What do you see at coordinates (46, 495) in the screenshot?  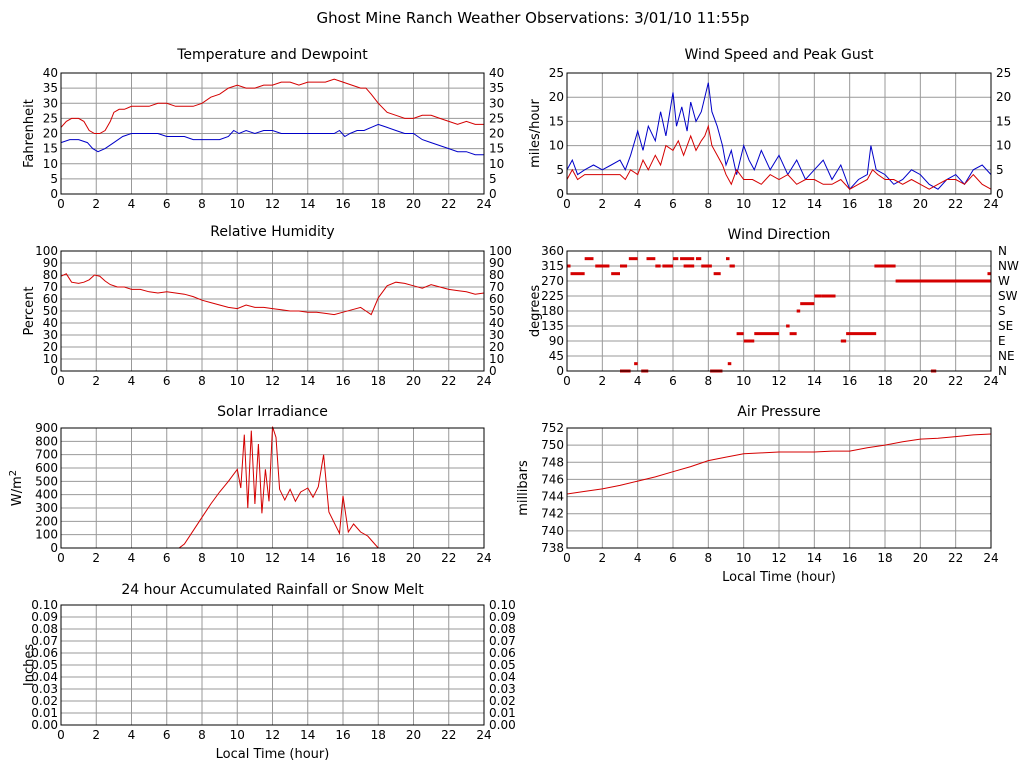 I see `y-tick-label: 400` at bounding box center [46, 495].